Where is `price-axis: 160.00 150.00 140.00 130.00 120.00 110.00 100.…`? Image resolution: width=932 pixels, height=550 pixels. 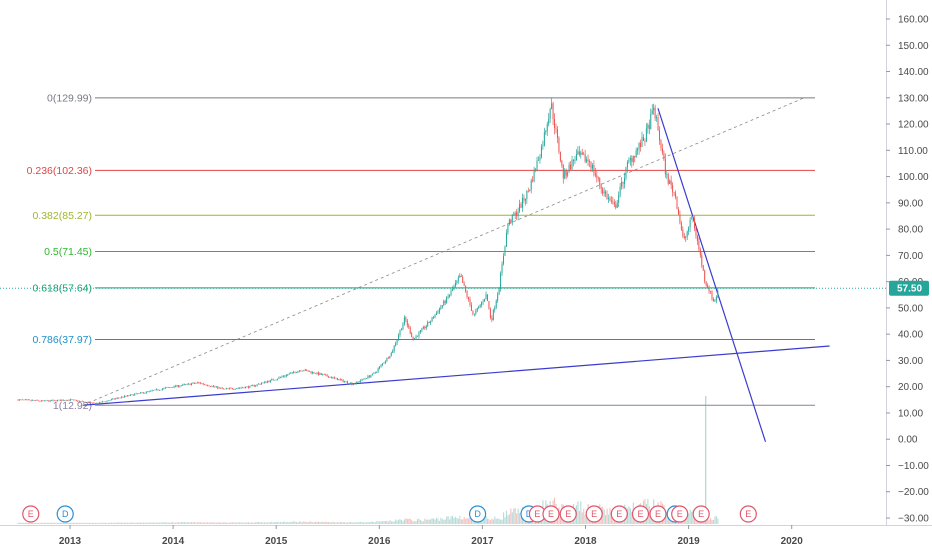 price-axis: 160.00 150.00 140.00 130.00 120.00 110.00 100.… is located at coordinates (907, 270).